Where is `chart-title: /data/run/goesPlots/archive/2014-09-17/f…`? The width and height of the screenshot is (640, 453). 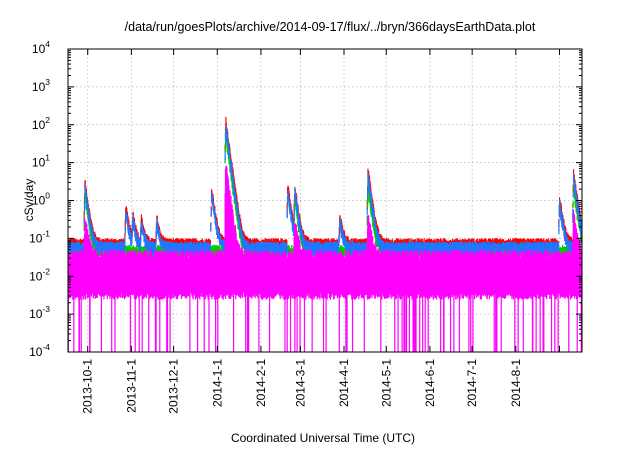 chart-title: /data/run/goesPlots/archive/2014-09-17/f… is located at coordinates (330, 27).